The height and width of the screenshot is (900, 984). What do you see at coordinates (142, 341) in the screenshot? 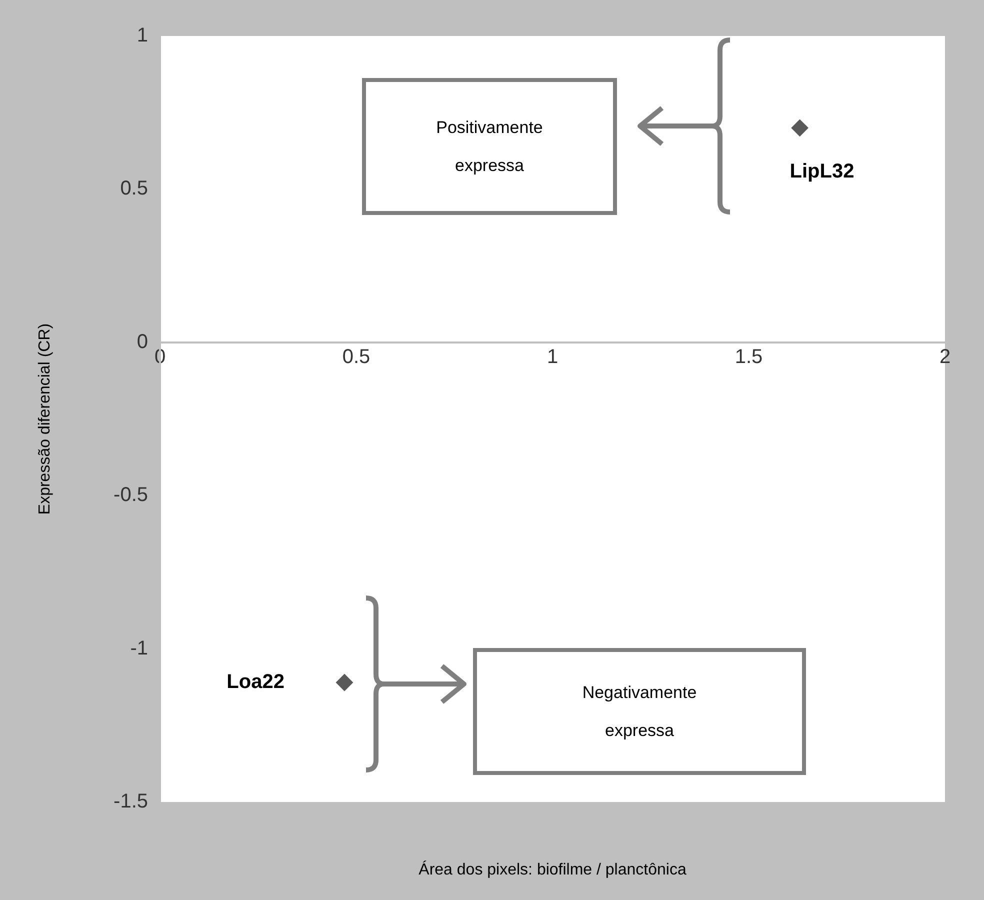
I see `y-tick-label: 0` at bounding box center [142, 341].